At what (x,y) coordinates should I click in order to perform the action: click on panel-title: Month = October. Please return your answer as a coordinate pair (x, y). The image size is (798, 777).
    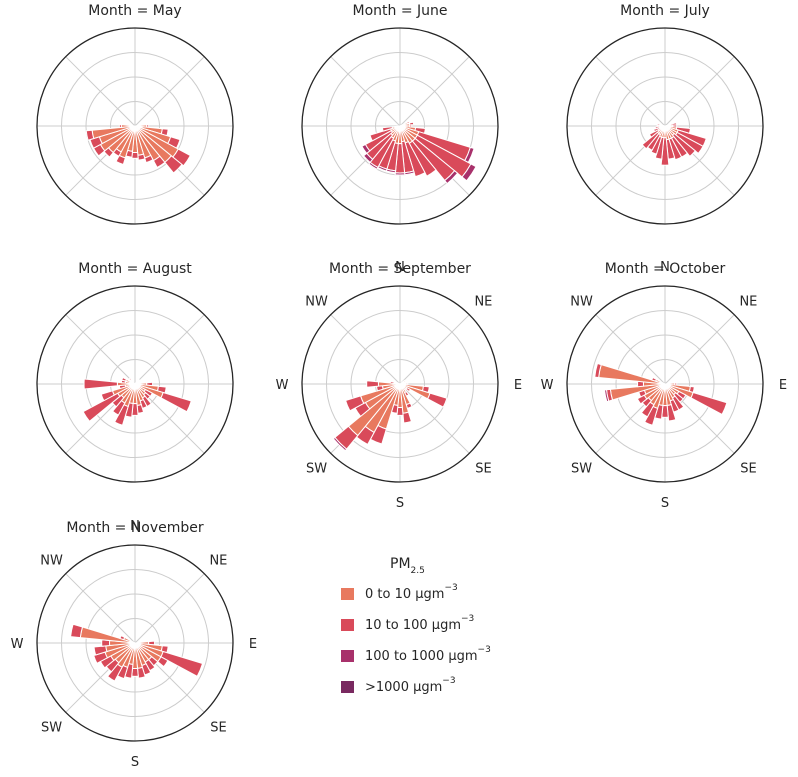
    Looking at the image, I should click on (665, 269).